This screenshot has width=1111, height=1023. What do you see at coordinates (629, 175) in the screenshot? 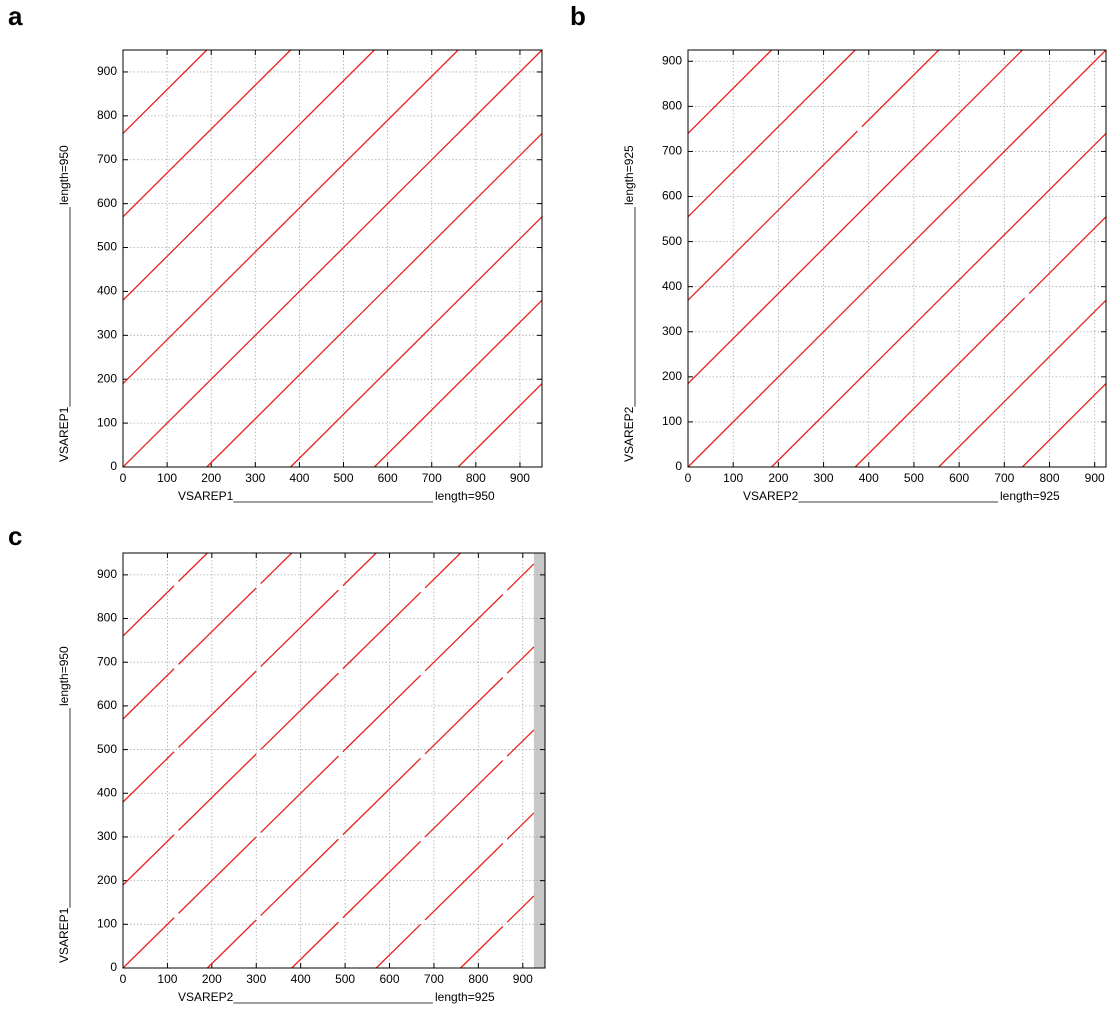
I see `y-axis-length: length=925` at bounding box center [629, 175].